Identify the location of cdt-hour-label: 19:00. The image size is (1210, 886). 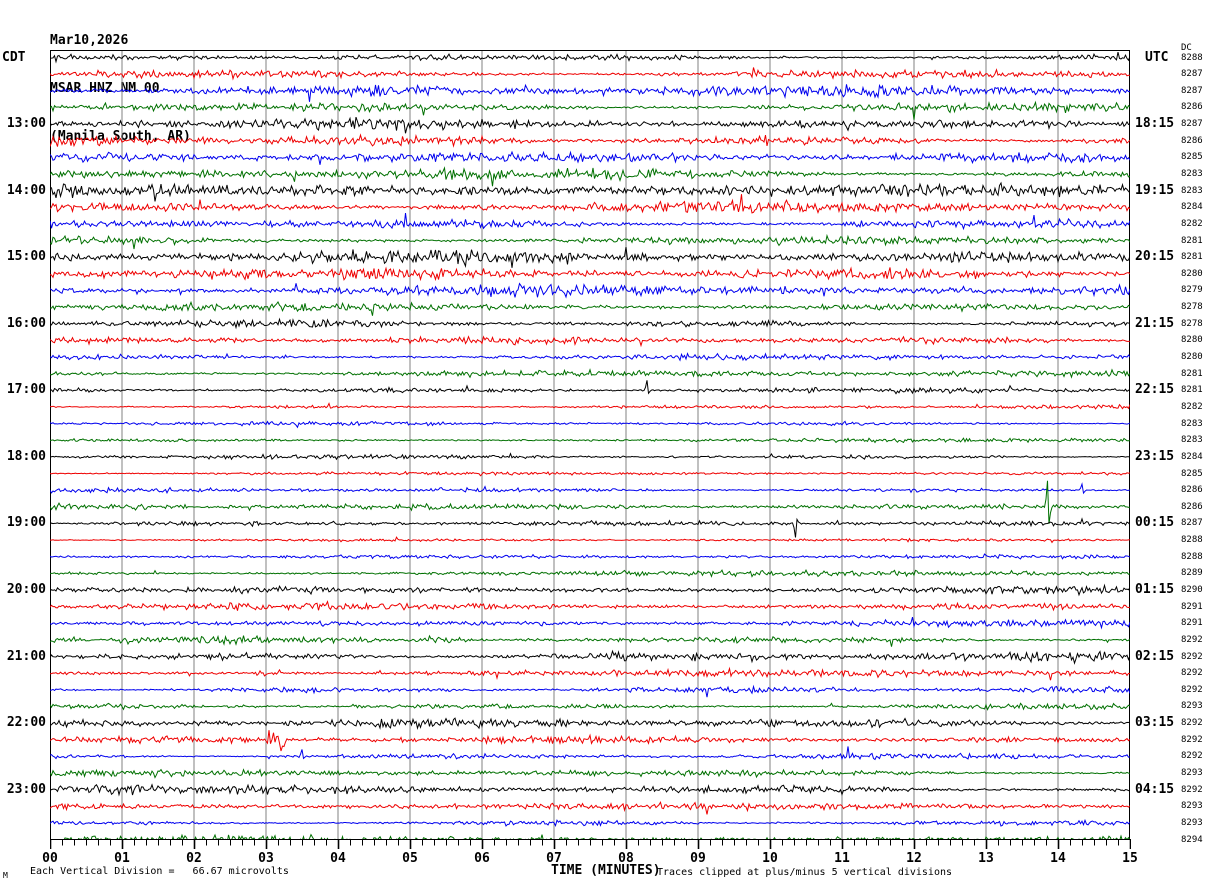
(26, 523).